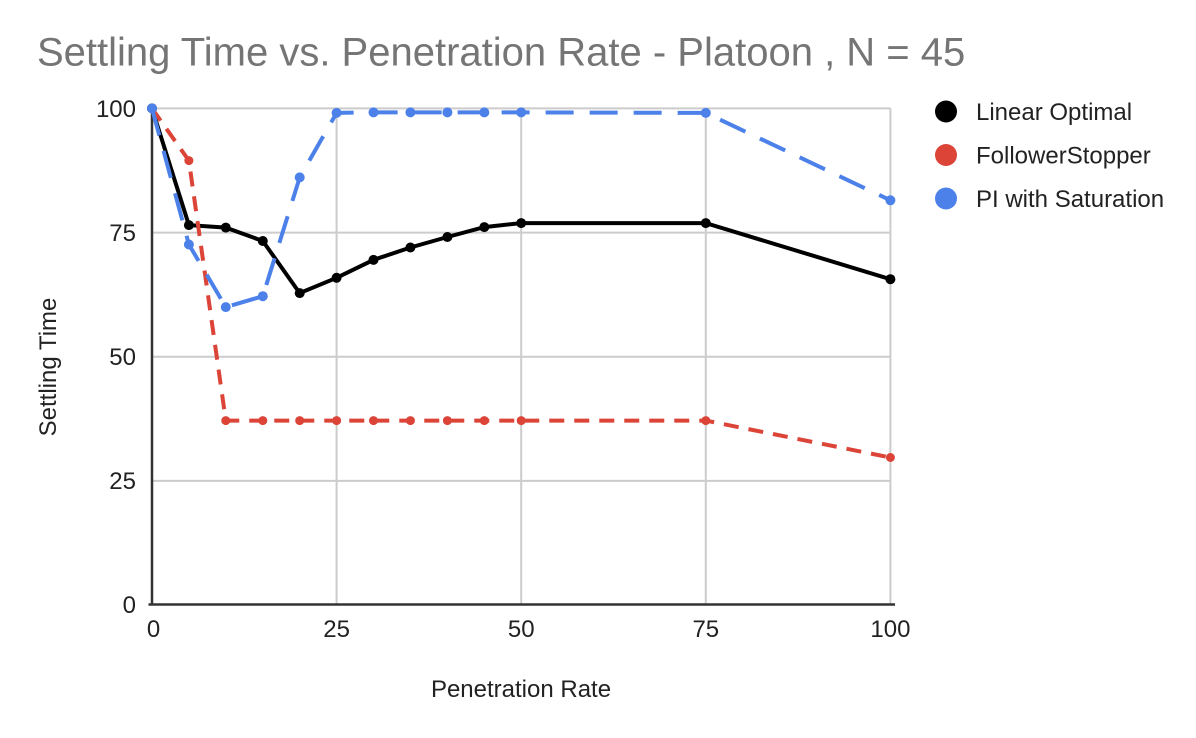 The height and width of the screenshot is (738, 1196). Describe the element at coordinates (521, 689) in the screenshot. I see `svg-text: Penetration Rate` at that location.